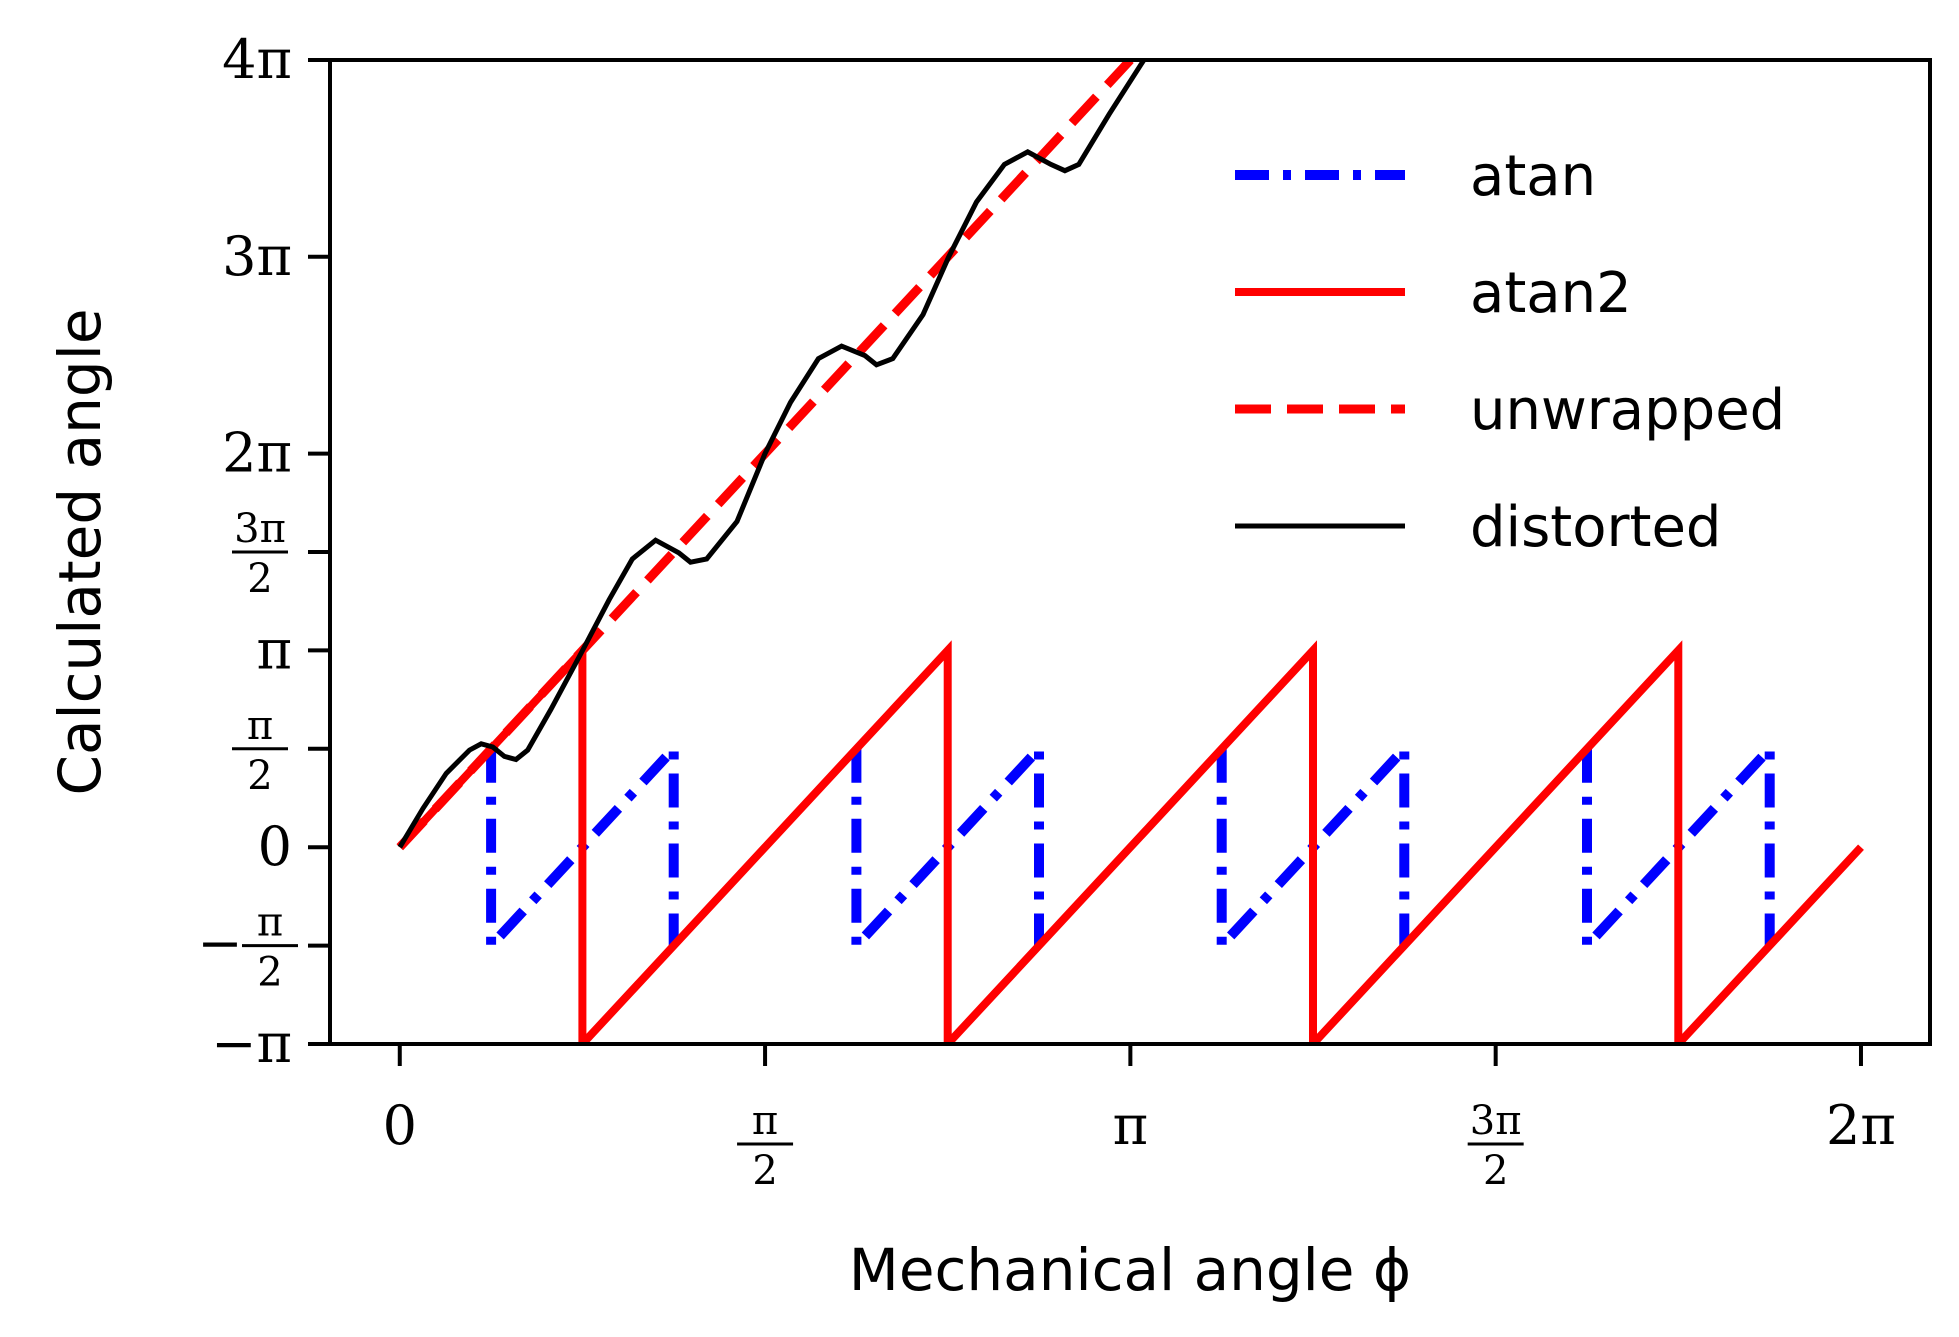 Image resolution: width=1959 pixels, height=1337 pixels. Describe the element at coordinates (765, 1121) in the screenshot. I see `x-tick-label-numerator: π` at that location.